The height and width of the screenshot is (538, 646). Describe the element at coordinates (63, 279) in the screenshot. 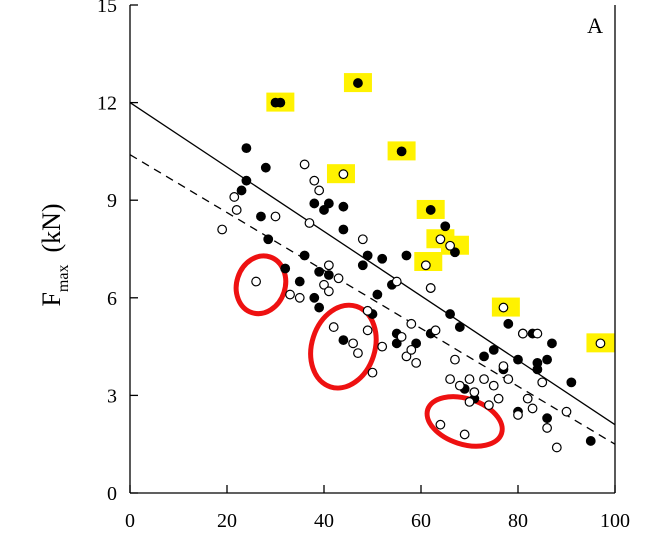

I see `y-axis-label-subscript: max` at that location.